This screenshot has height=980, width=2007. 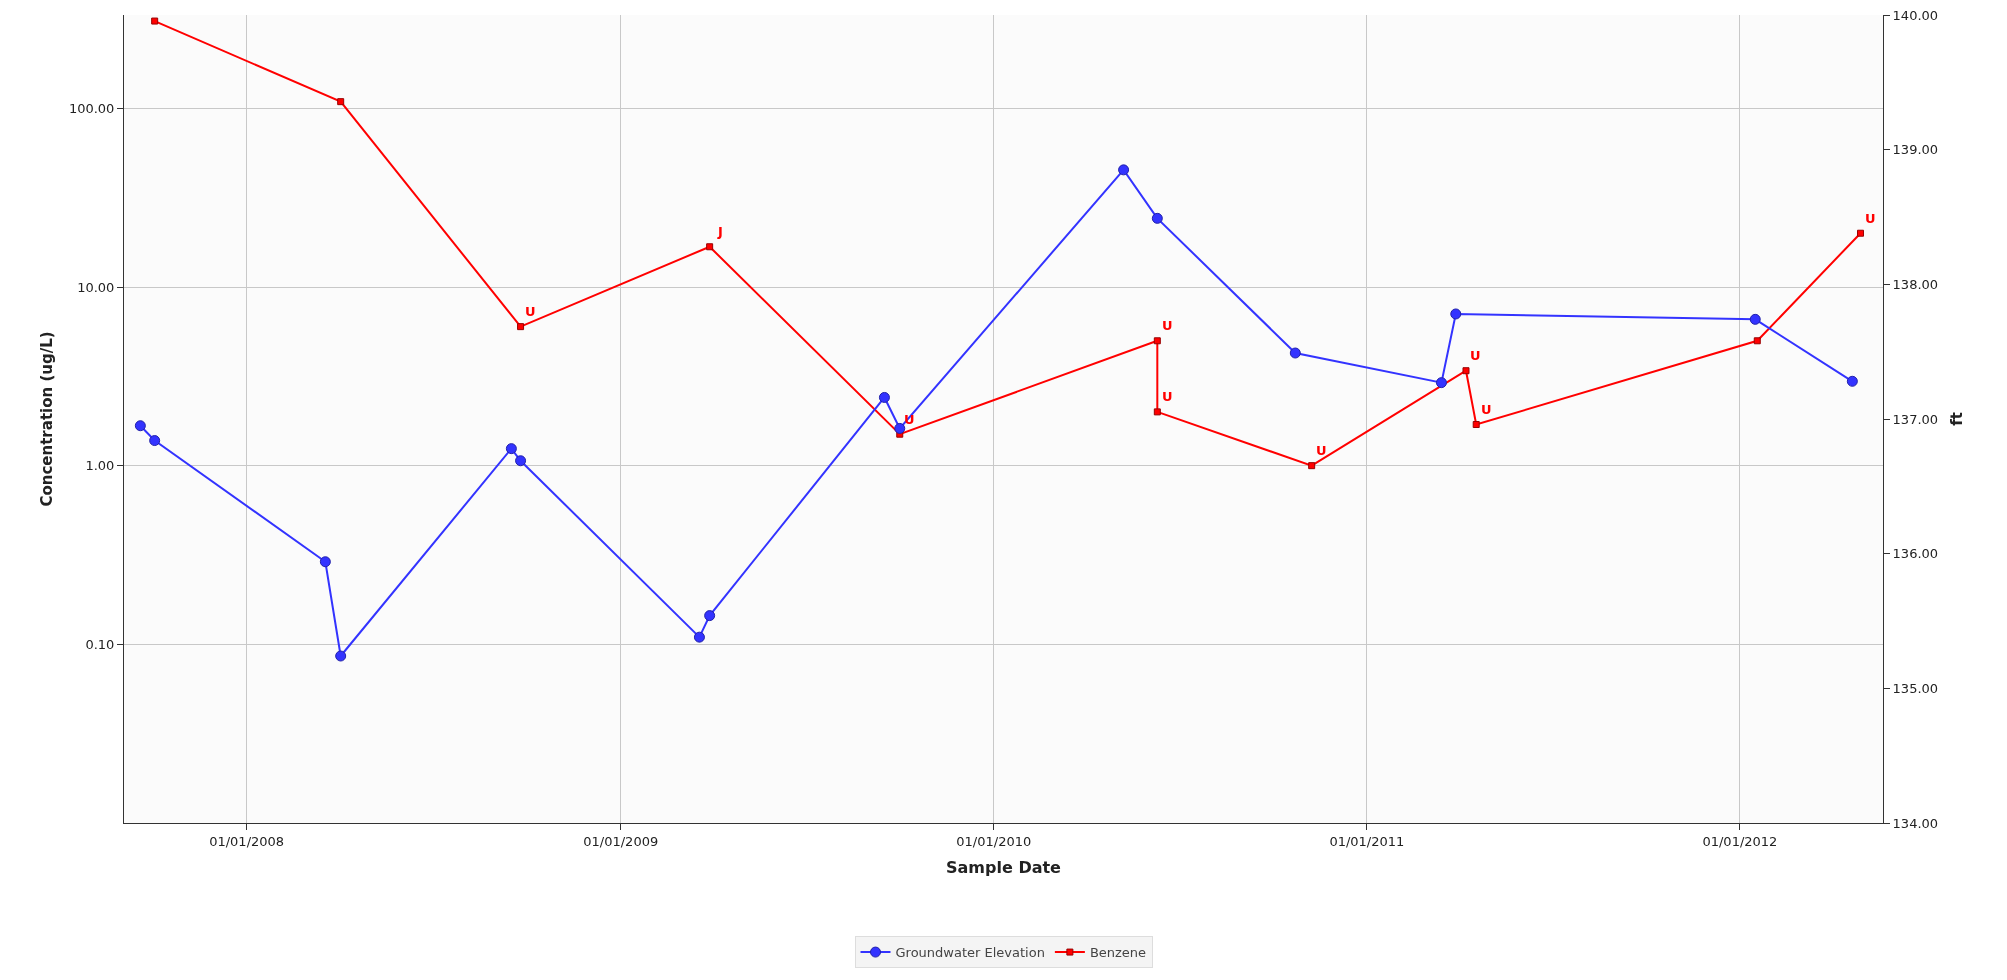 I want to click on x-tick-label: 01/01/2010, so click(x=994, y=841).